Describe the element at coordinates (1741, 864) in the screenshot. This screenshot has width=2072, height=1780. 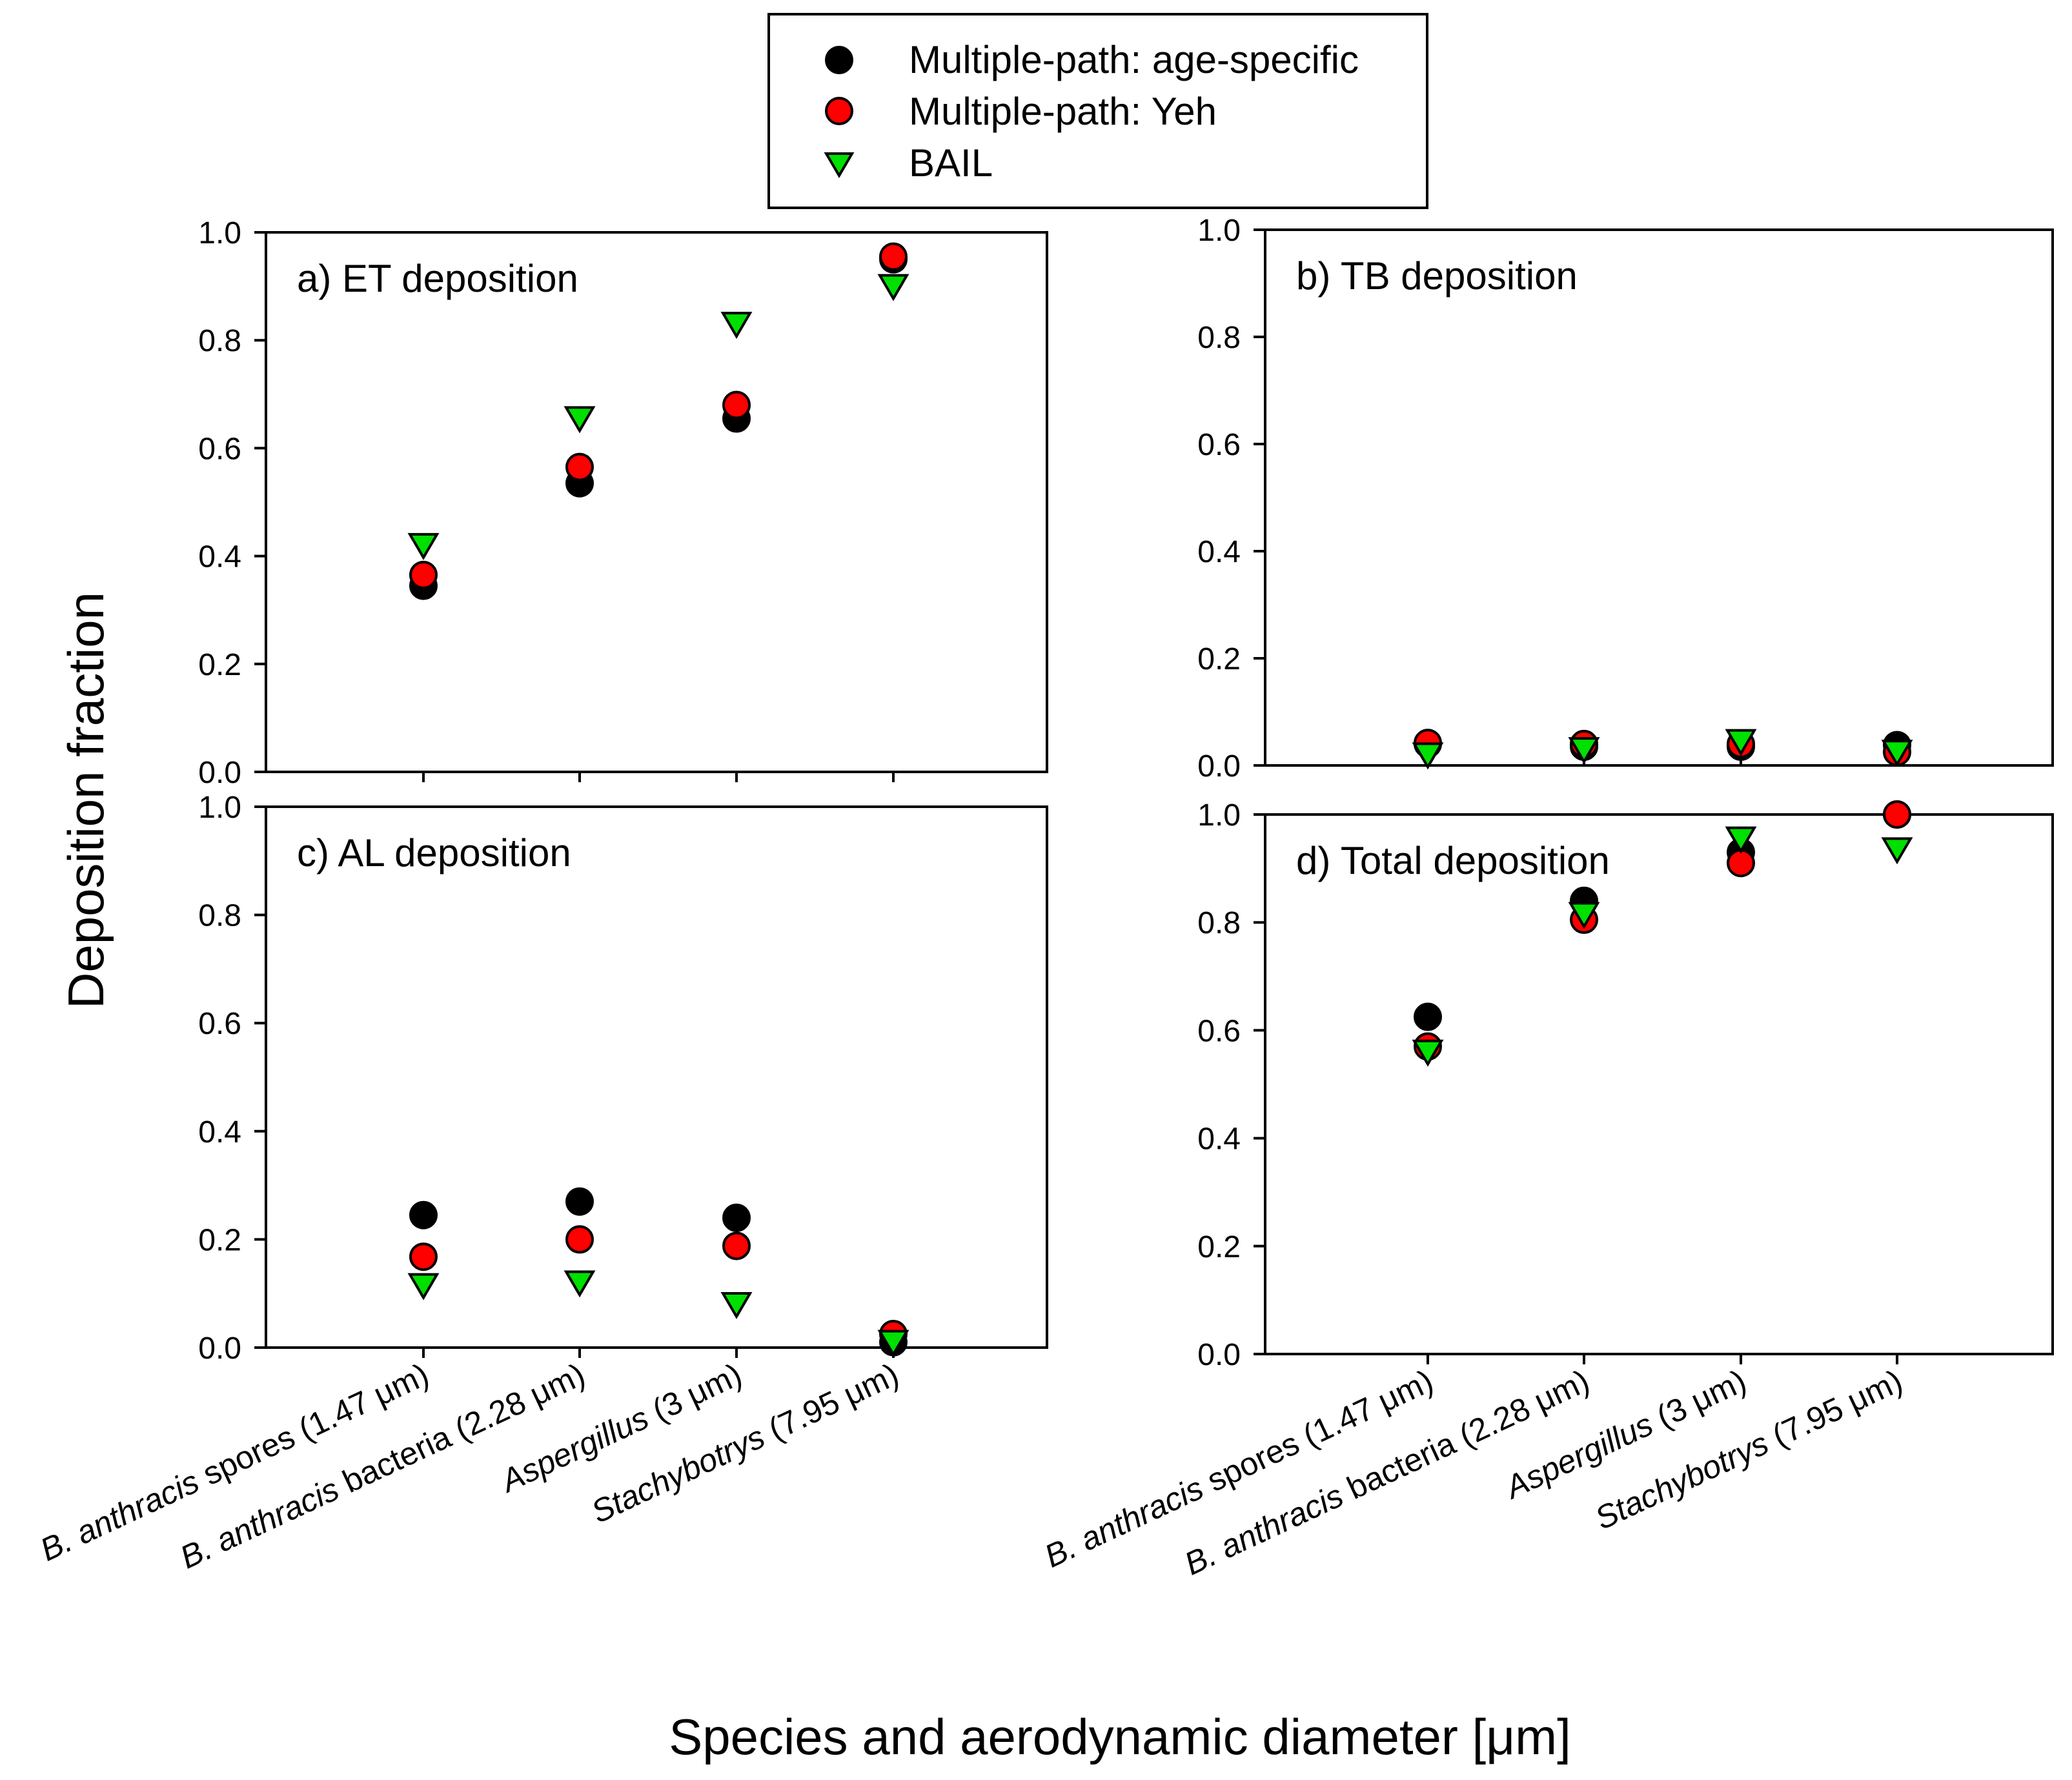
I see `point-d-s1-c2` at that location.